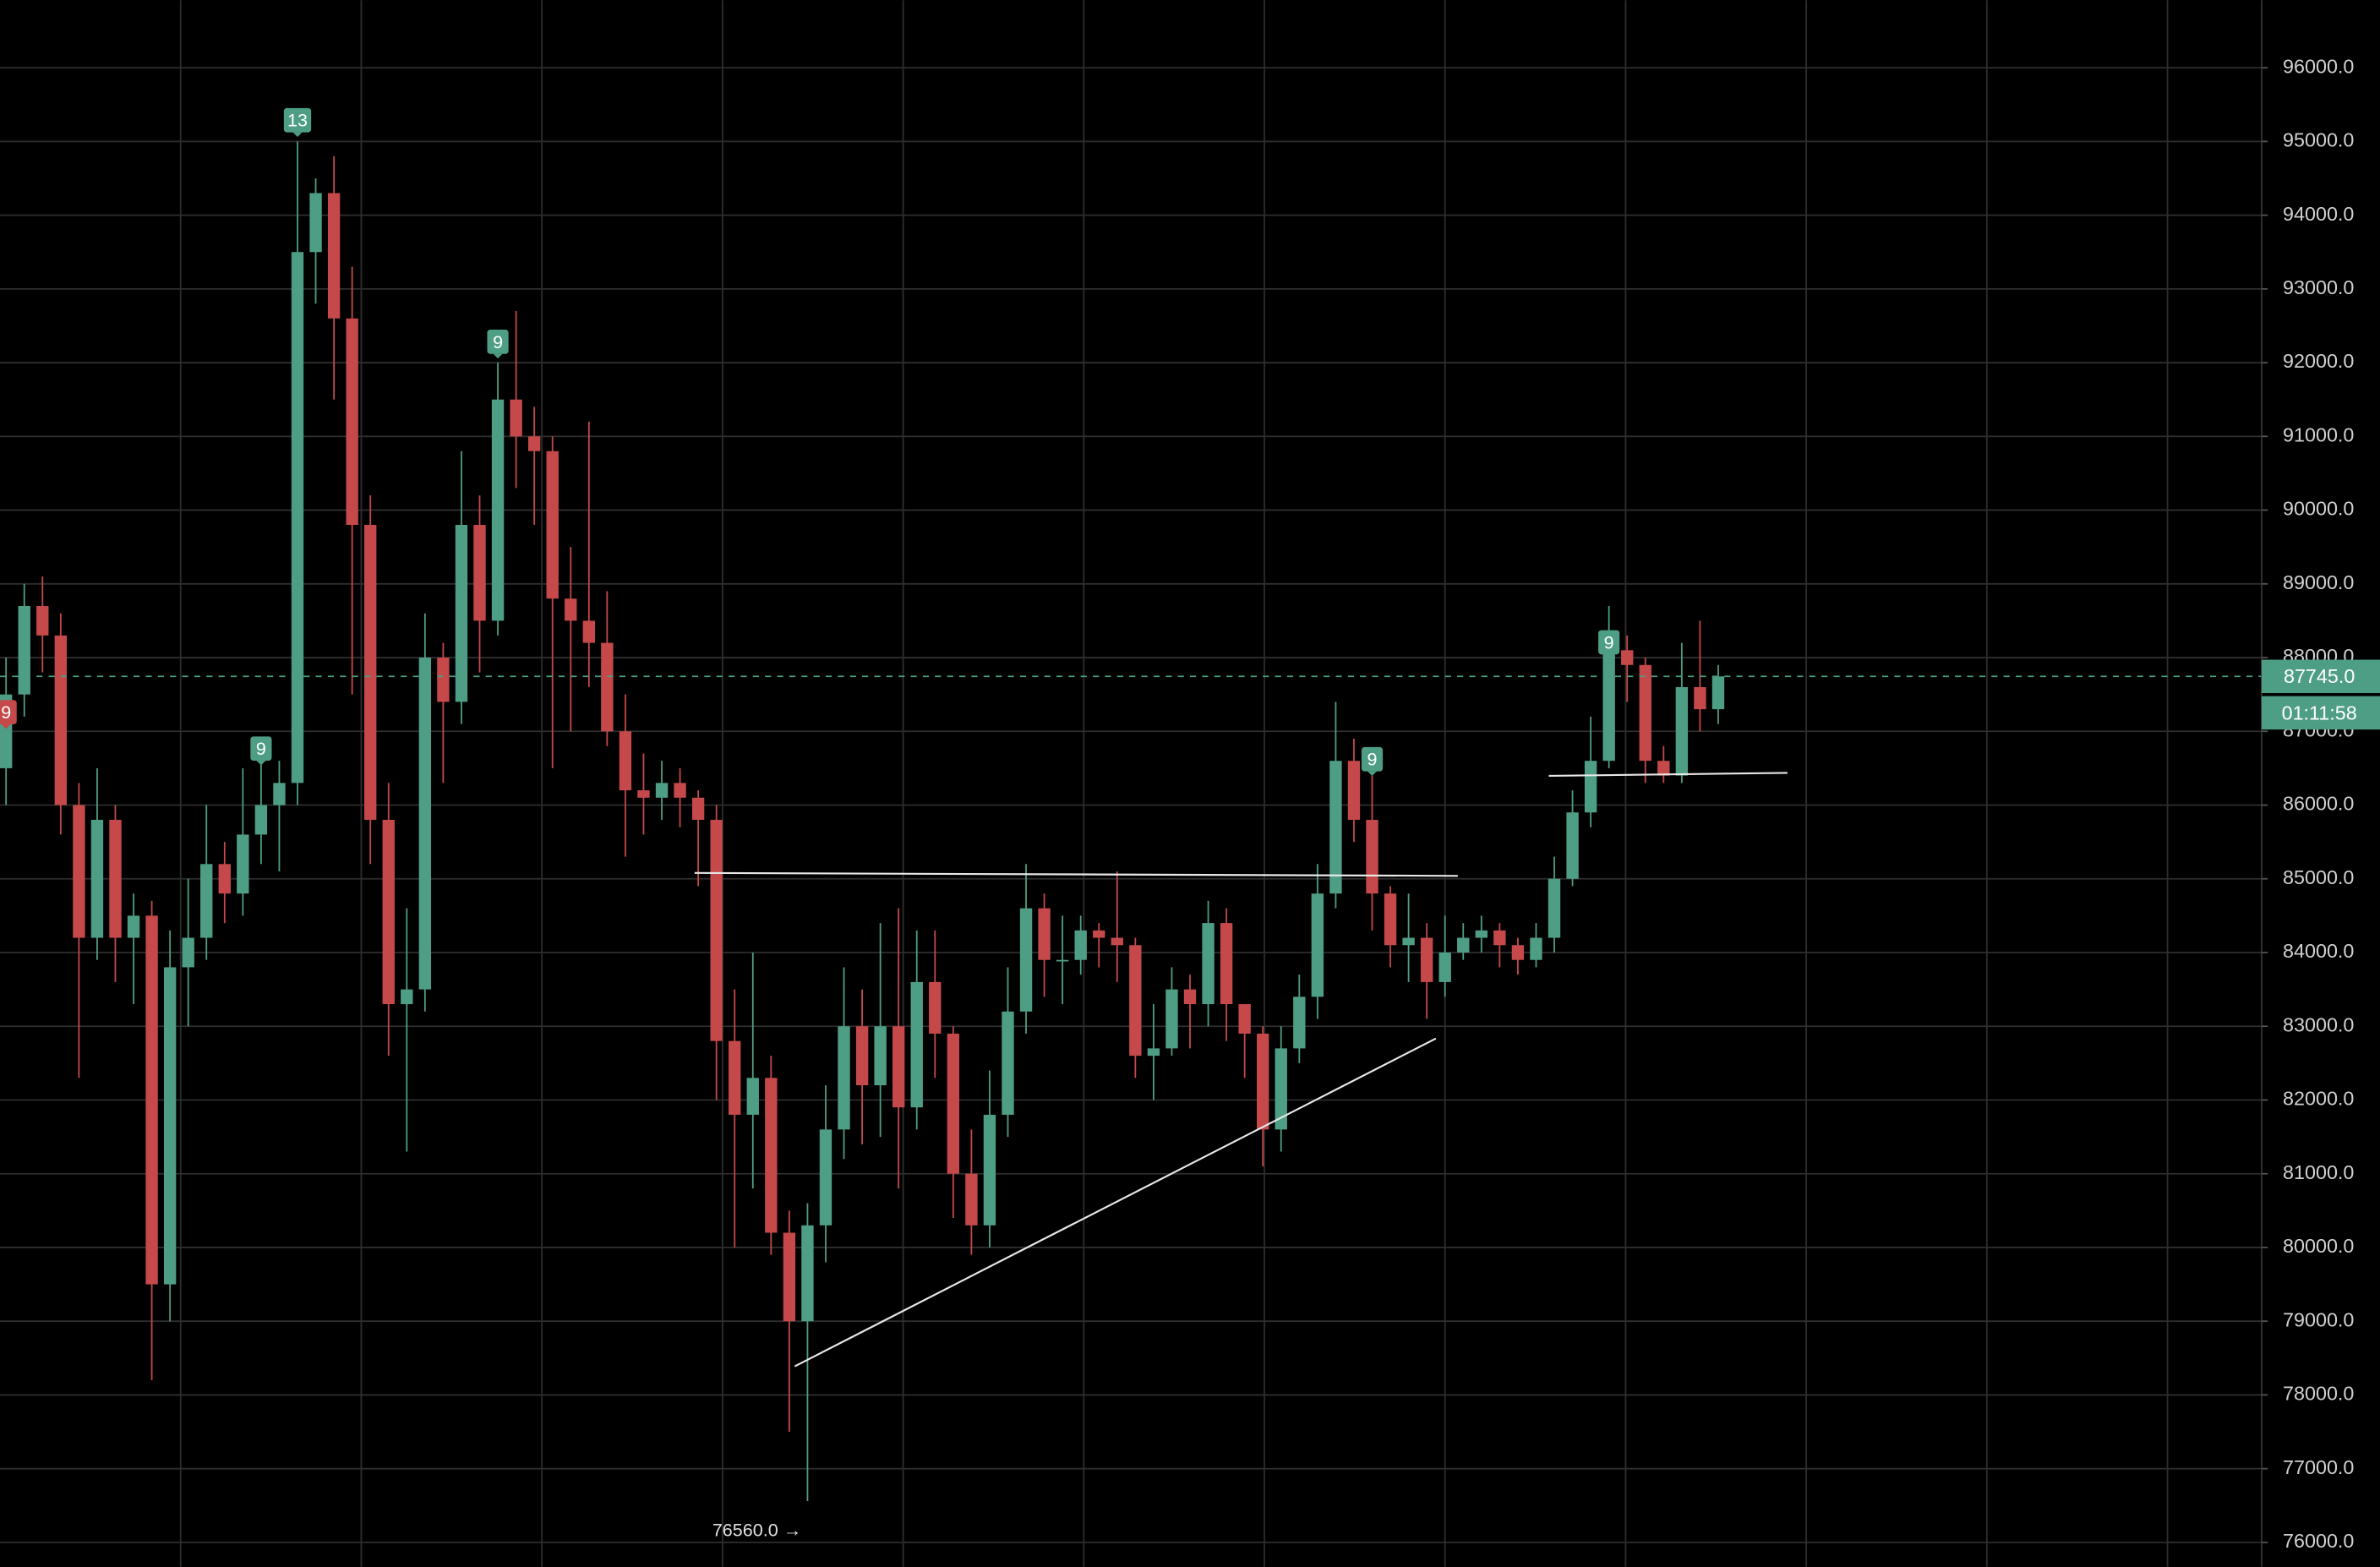 This screenshot has width=2380, height=1567. I want to click on y-tick-label: 84000.0, so click(2318, 951).